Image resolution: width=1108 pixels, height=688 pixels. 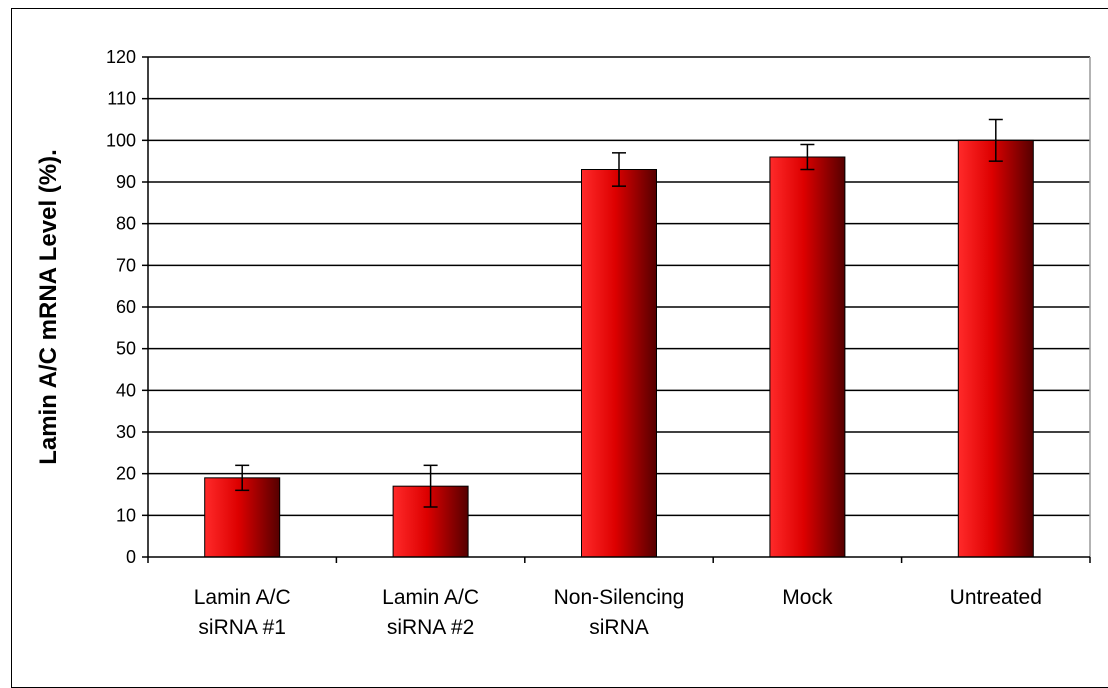 What do you see at coordinates (126, 390) in the screenshot?
I see `y-tick-label: 40` at bounding box center [126, 390].